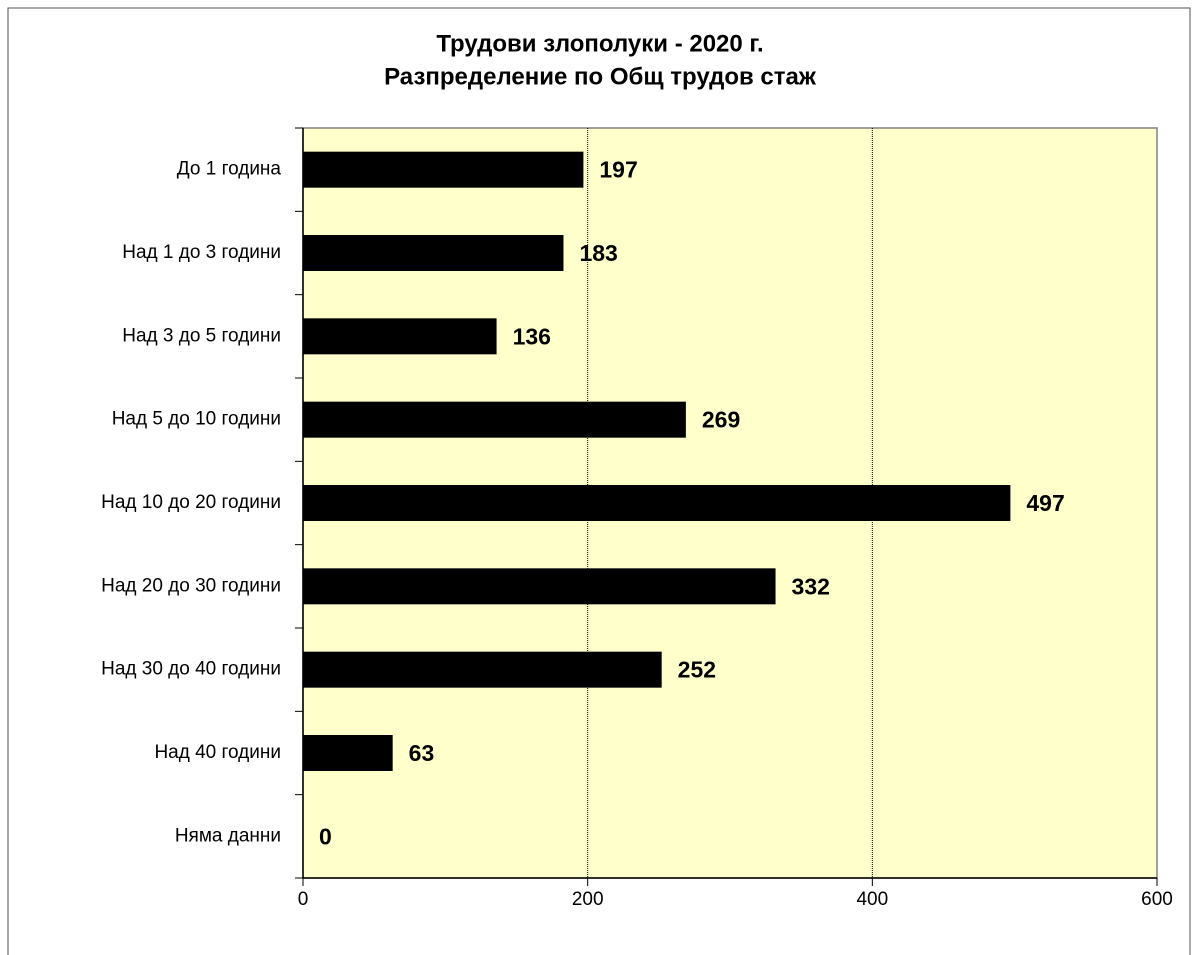  Describe the element at coordinates (1157, 899) in the screenshot. I see `x-tick-label: 600` at that location.